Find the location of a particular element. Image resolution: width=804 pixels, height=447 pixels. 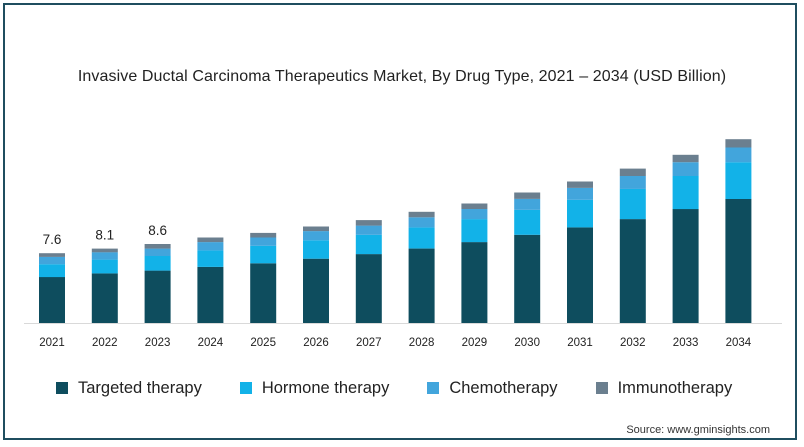

legend-item-chemotherapy: Chemotherapy is located at coordinates (492, 388).